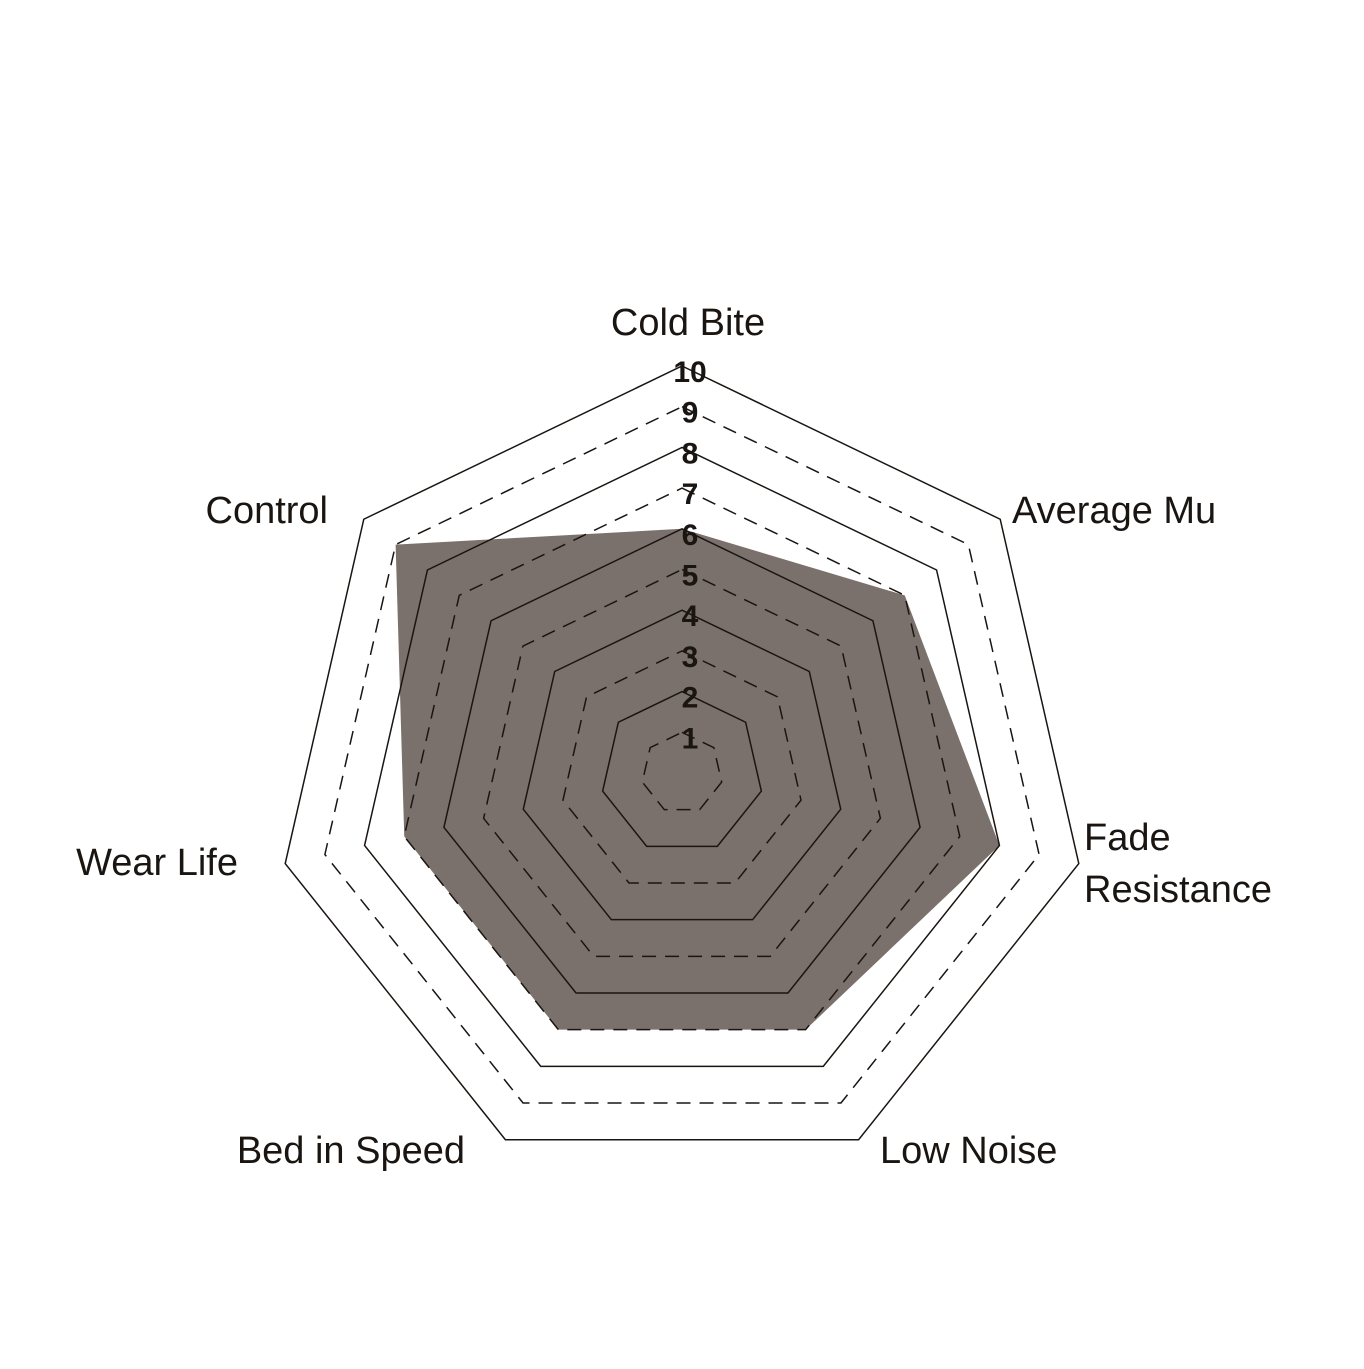 The height and width of the screenshot is (1369, 1364). I want to click on axis-label: Average Mu, so click(1114, 511).